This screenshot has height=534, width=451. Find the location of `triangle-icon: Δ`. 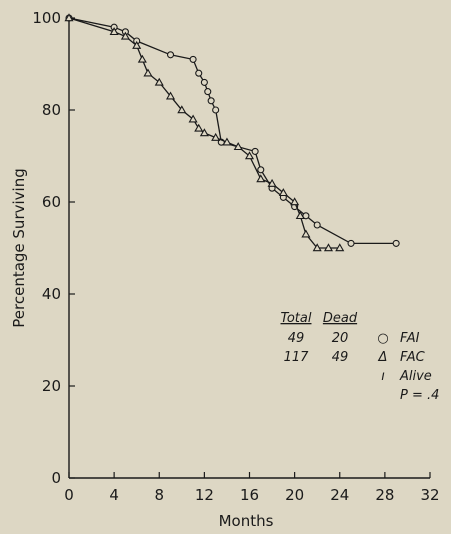

triangle-icon: Δ is located at coordinates (383, 357).